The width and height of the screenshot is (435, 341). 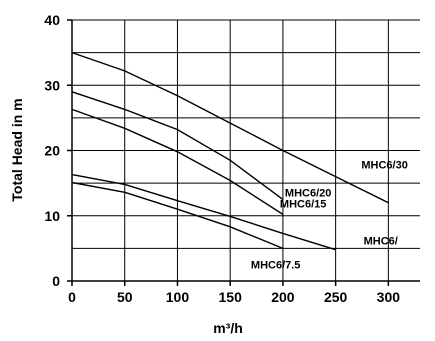 What do you see at coordinates (228, 328) in the screenshot?
I see `x-axis-title: m³/h` at bounding box center [228, 328].